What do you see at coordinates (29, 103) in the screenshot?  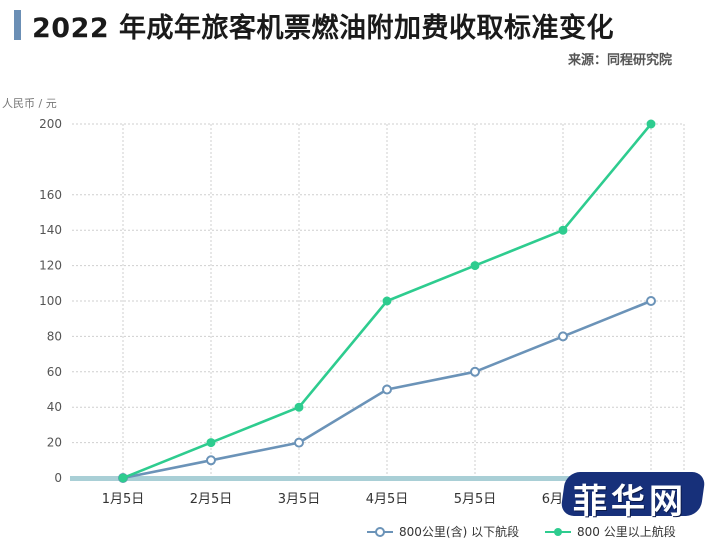 I see `y-axis-label: 人民币 / 元` at bounding box center [29, 103].